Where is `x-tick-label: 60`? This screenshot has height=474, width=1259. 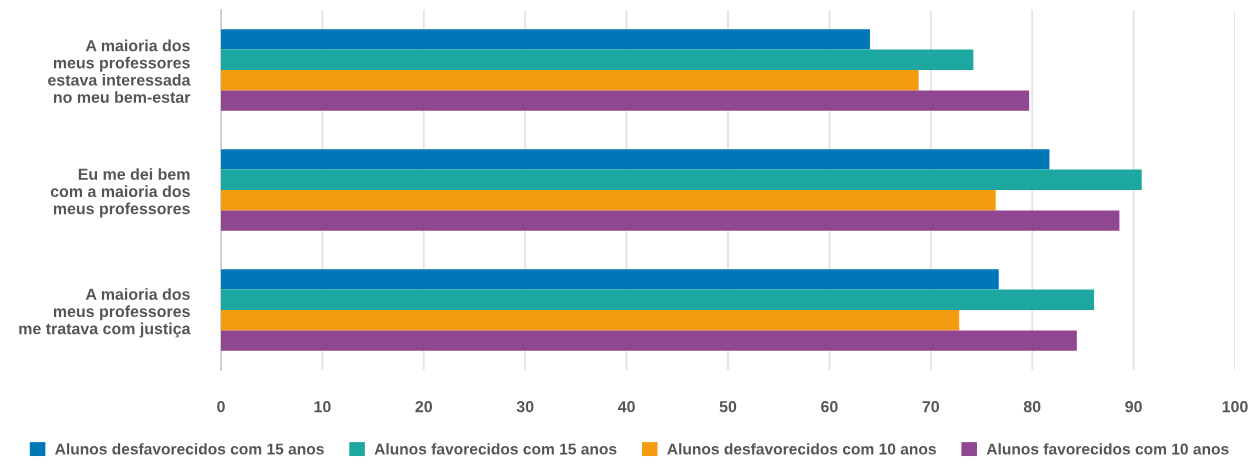
x-tick-label: 60 is located at coordinates (829, 406).